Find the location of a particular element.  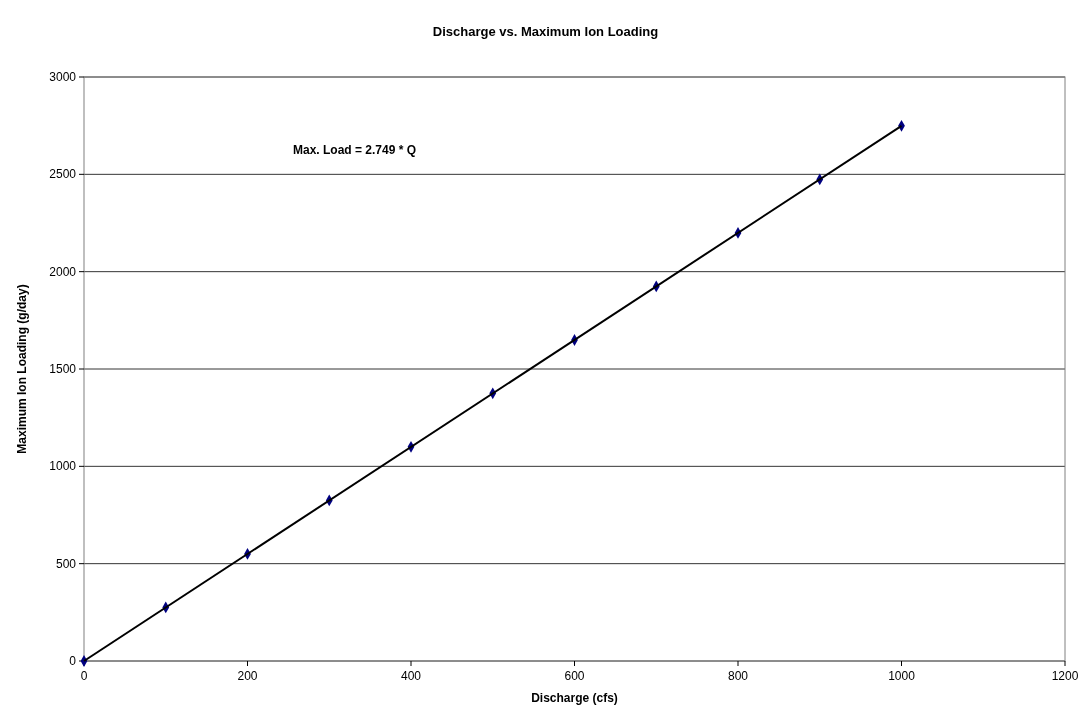

y-axis-title: Maximum Ion Loading (g/day) is located at coordinates (22, 369).